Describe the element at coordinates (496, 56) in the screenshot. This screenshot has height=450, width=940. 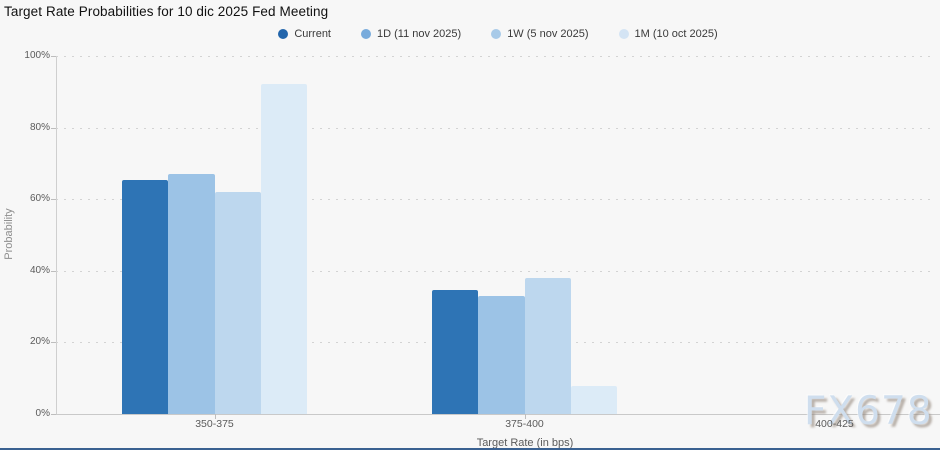
I see `gridline-100%` at that location.